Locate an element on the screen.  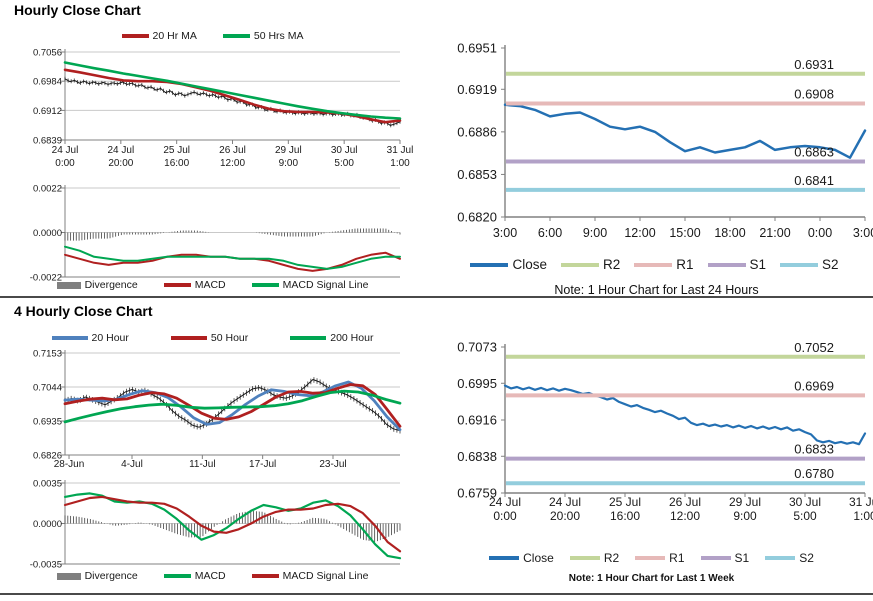
legend-label: 50 Hrs MA is located at coordinates (278, 36).